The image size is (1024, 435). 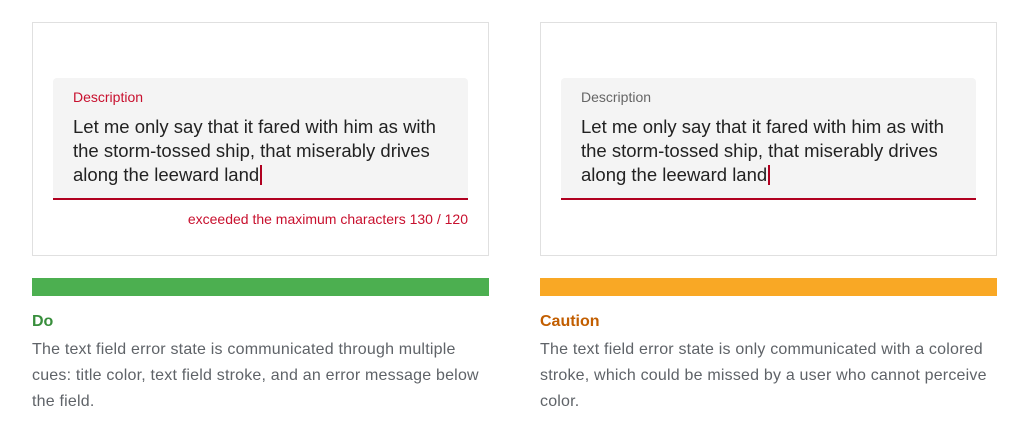 What do you see at coordinates (43, 321) in the screenshot?
I see `do-heading: Do` at bounding box center [43, 321].